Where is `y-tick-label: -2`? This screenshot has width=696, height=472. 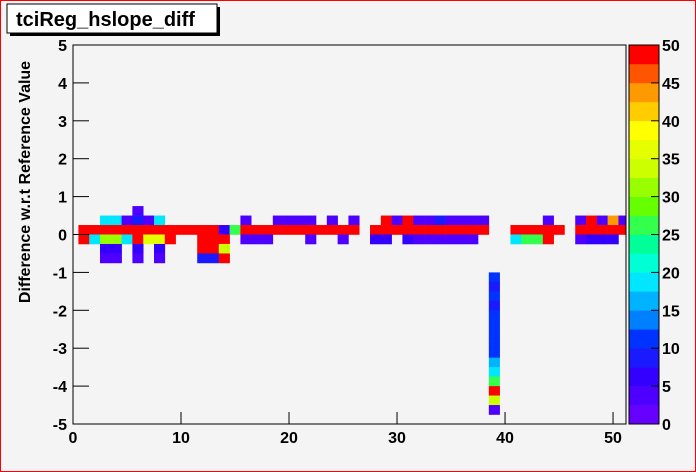
y-tick-label: -2 is located at coordinates (60, 311).